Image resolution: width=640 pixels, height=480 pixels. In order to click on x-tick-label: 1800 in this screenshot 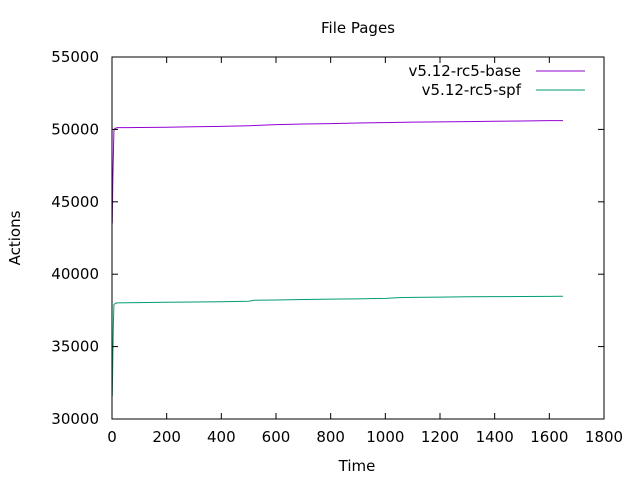, I will do `click(604, 437)`.